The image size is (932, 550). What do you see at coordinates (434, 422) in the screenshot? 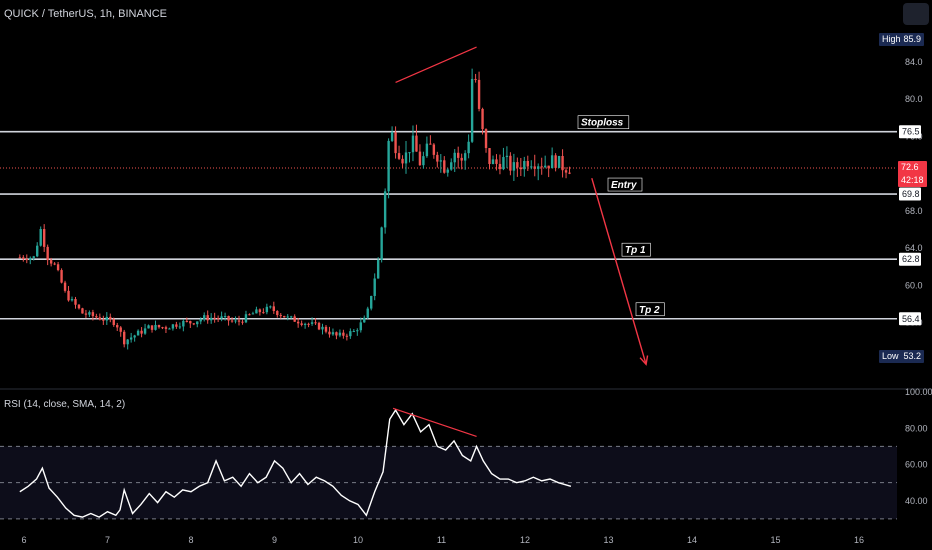
I see `rsi-trend-line` at bounding box center [434, 422].